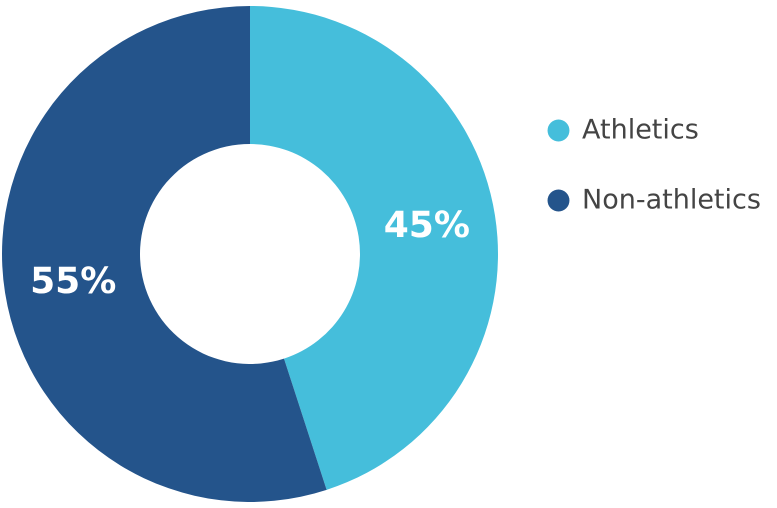 Image resolution: width=777 pixels, height=508 pixels. Describe the element at coordinates (427, 225) in the screenshot. I see `data-label: 45%` at that location.